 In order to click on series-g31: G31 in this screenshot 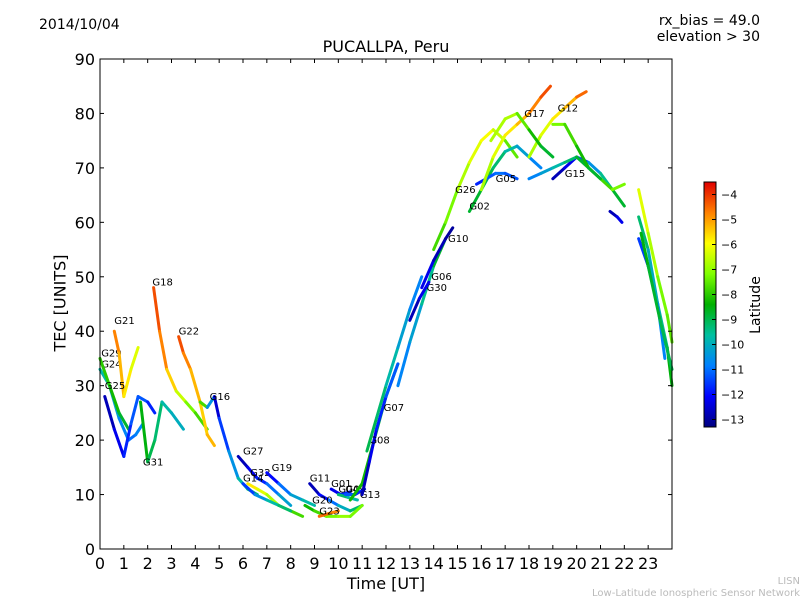, I will do `click(162, 434)`.